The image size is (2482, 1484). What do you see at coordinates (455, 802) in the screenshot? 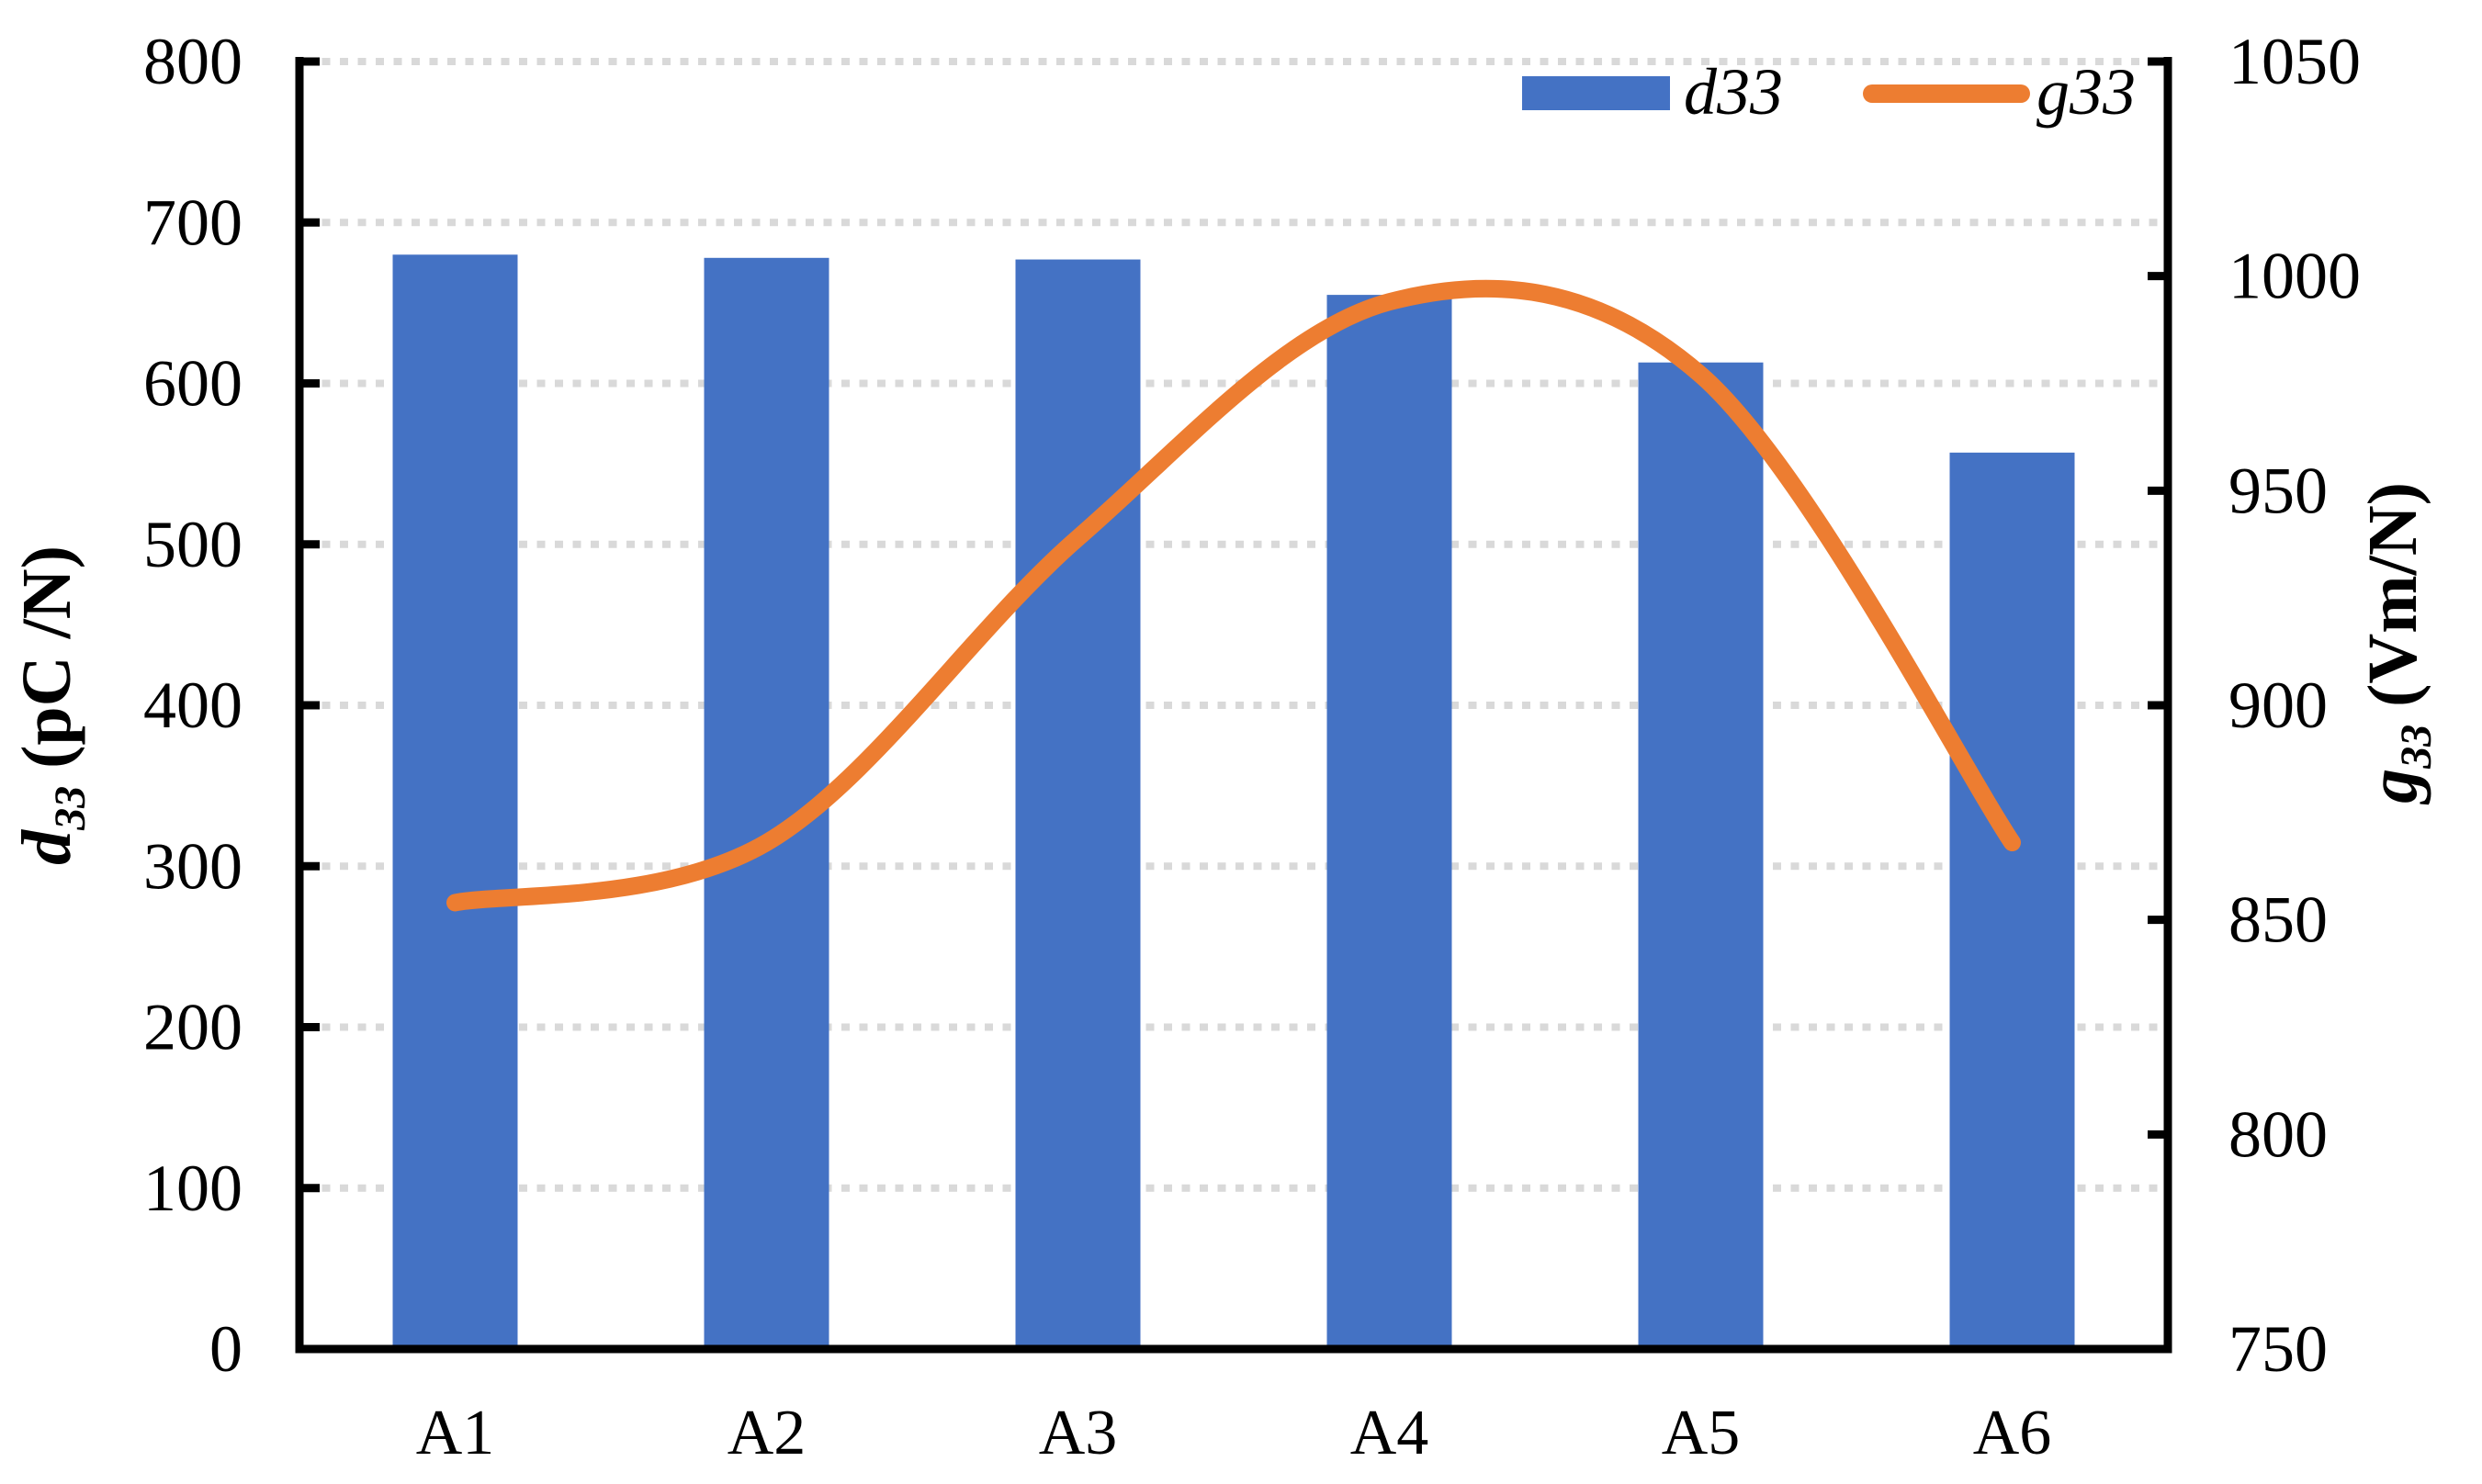
I see `bar-A1` at bounding box center [455, 802].